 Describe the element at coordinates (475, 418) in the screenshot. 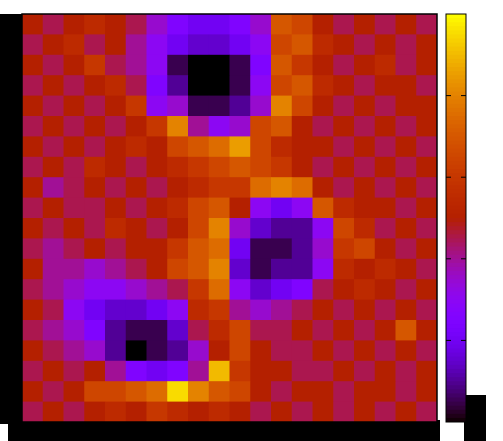

I see `shadow-colorbar` at that location.